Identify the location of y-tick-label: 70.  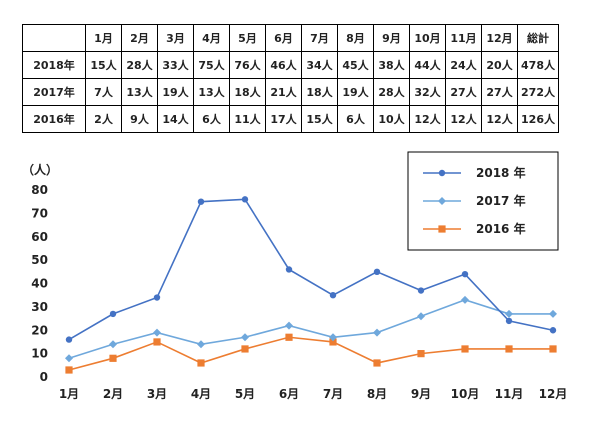
(39, 213).